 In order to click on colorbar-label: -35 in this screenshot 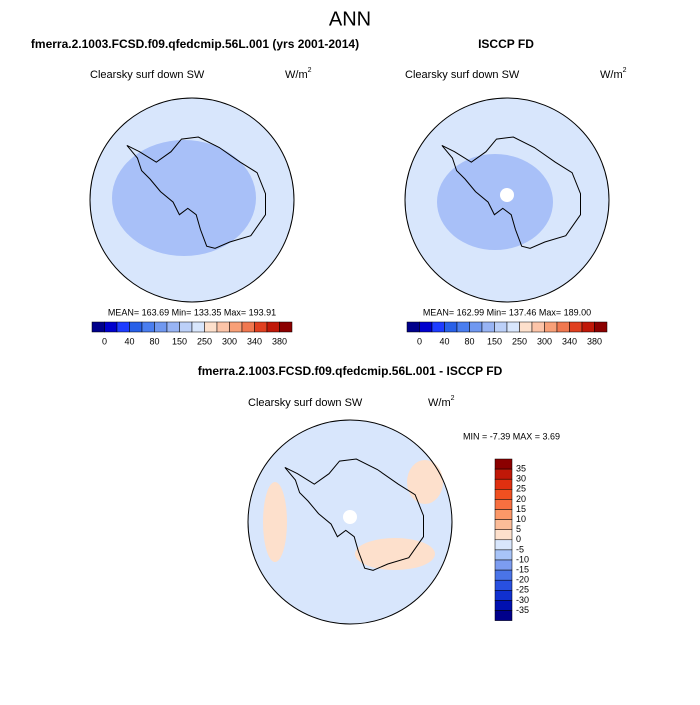, I will do `click(522, 610)`.